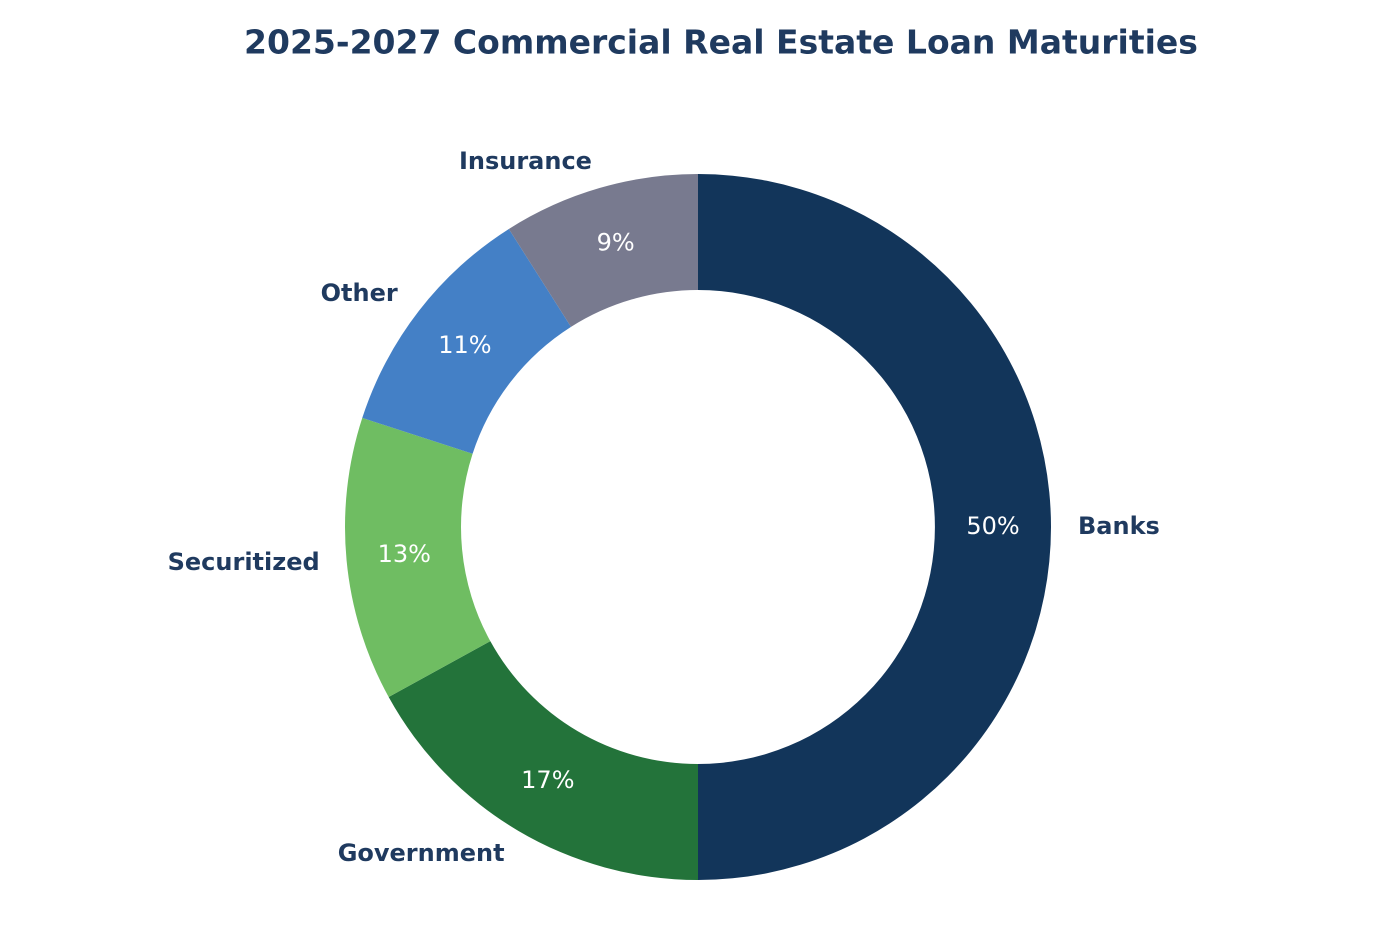 This screenshot has height=928, width=1380. I want to click on category-label: Securitized, so click(244, 562).